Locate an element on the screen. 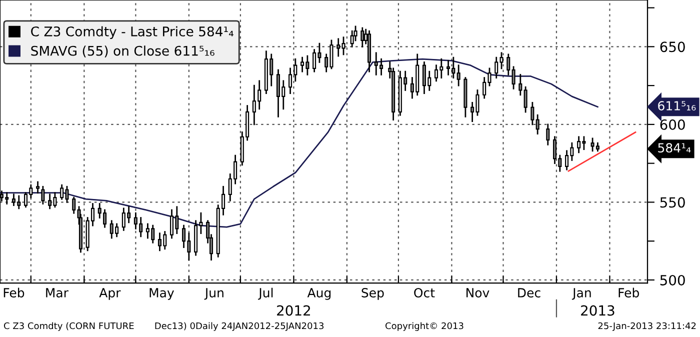 The width and height of the screenshot is (700, 337). x-tick-label: Nov is located at coordinates (478, 293).